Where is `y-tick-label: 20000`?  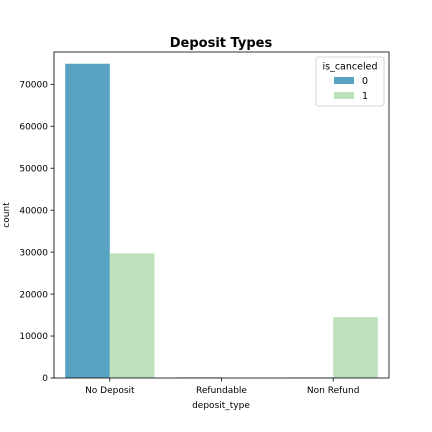 y-tick-label: 20000 is located at coordinates (33, 295).